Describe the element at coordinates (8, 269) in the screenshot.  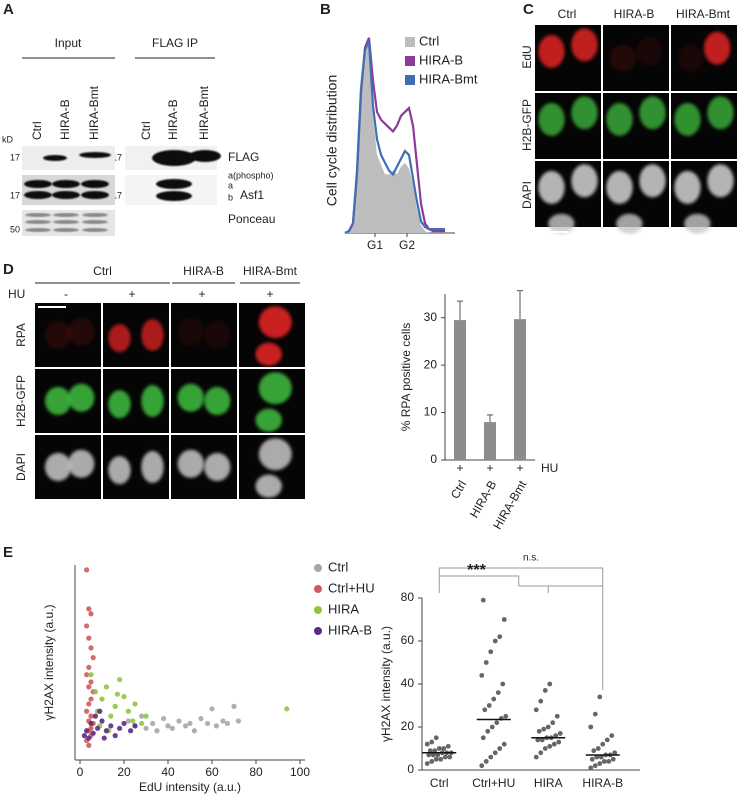
I see `panel-label: D` at that location.